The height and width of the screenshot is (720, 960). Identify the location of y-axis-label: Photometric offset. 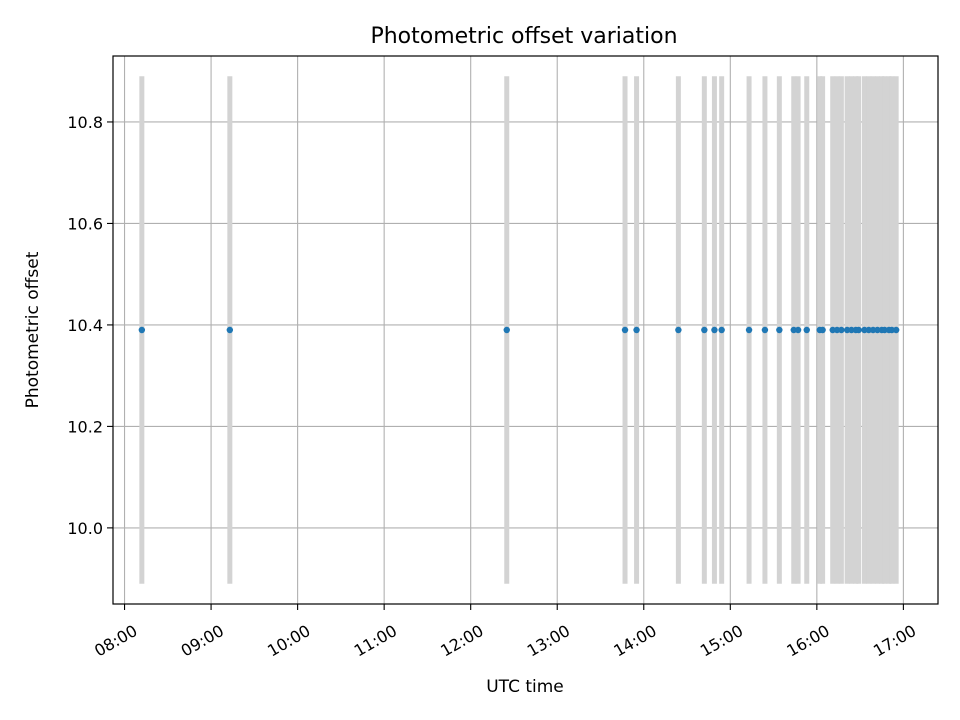
(33, 329).